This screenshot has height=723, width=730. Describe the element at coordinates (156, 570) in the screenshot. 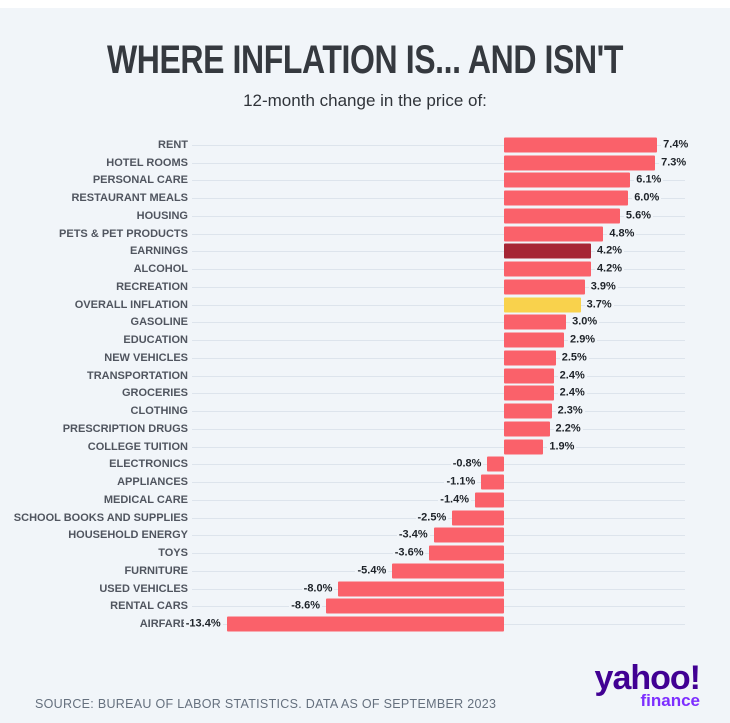

I see `category-label: FURNITURE` at that location.